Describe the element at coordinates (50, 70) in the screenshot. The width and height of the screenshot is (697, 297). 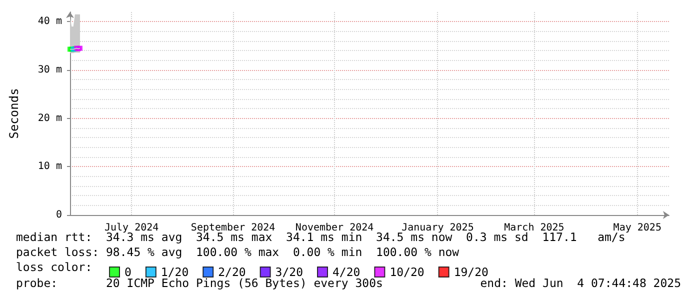
I see `y-tick-label: 30 m` at that location.